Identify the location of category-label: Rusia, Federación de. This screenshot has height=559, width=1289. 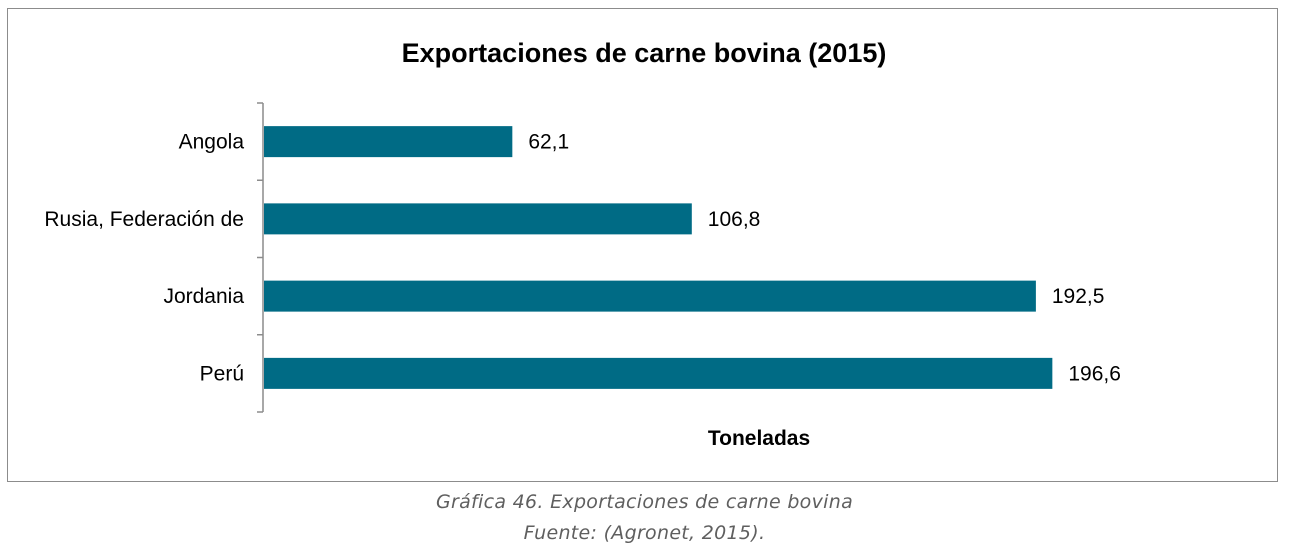
(144, 219).